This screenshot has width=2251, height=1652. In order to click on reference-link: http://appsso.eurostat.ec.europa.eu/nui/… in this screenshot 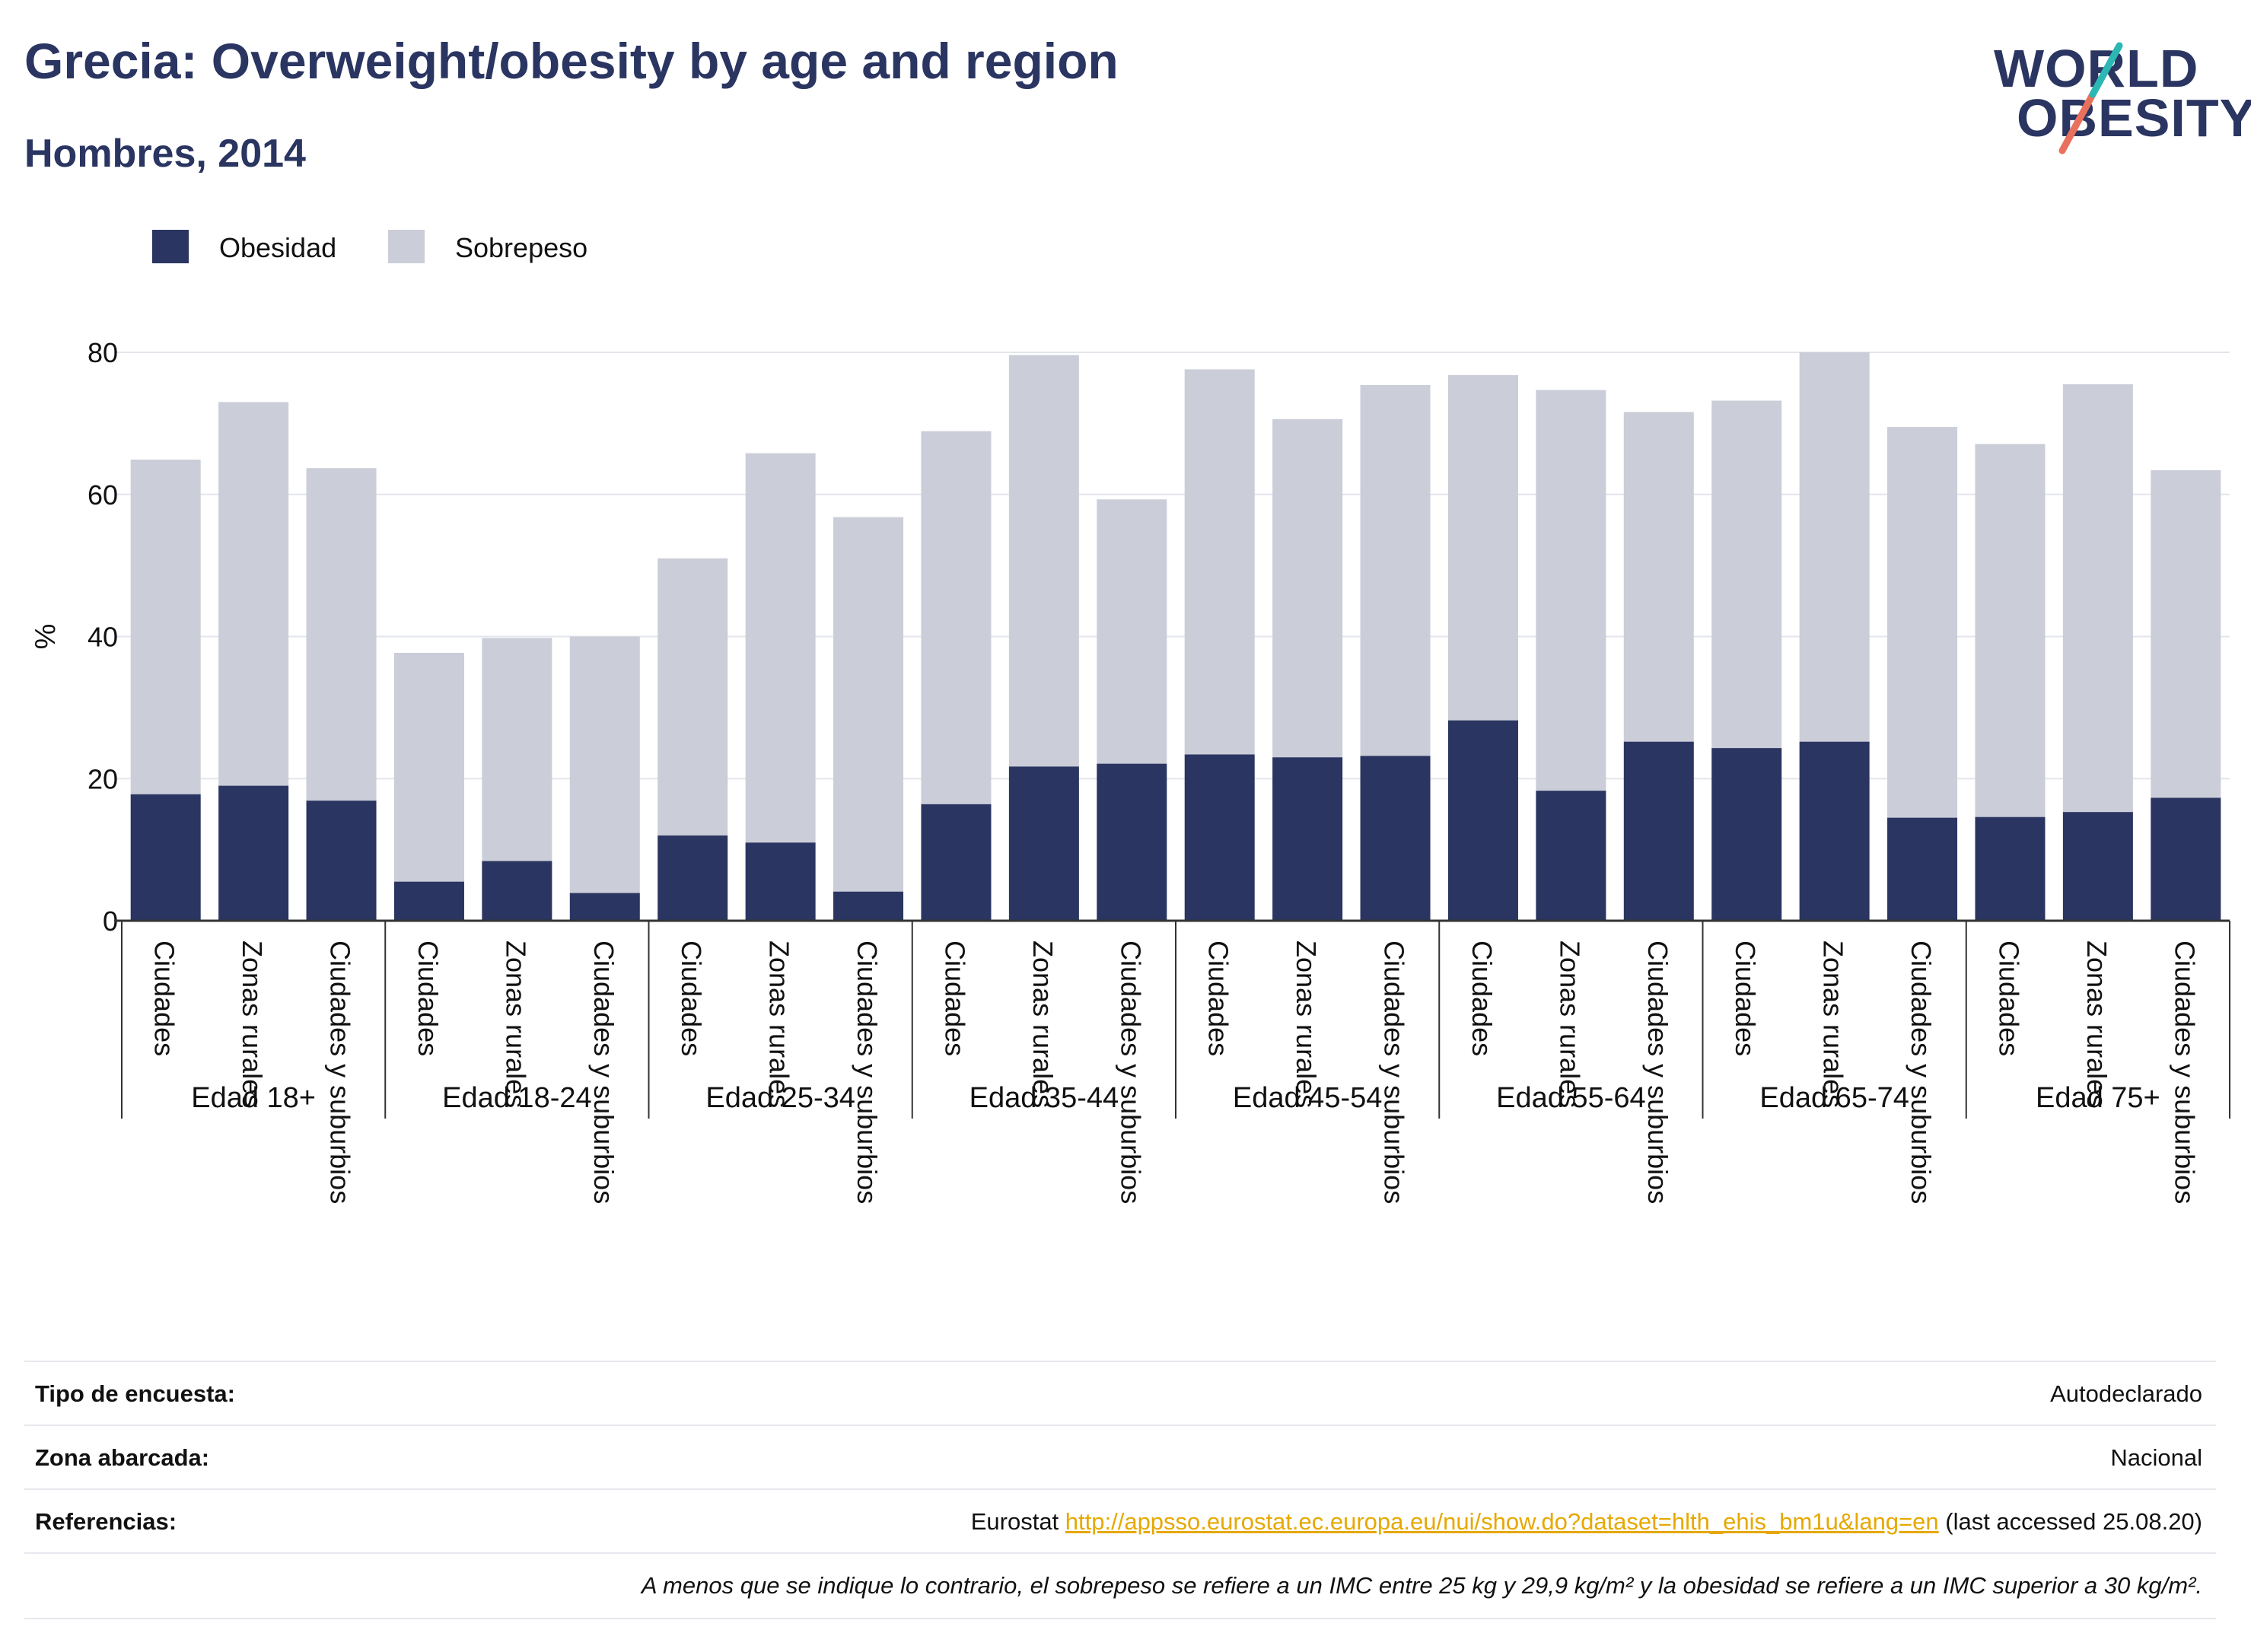, I will do `click(1502, 1521)`.